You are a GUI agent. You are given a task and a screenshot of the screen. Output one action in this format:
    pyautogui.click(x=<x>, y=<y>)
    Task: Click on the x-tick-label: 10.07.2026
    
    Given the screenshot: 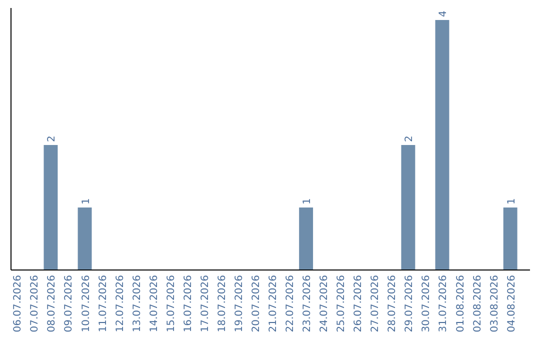 What is the action you would take?
    pyautogui.click(x=86, y=303)
    